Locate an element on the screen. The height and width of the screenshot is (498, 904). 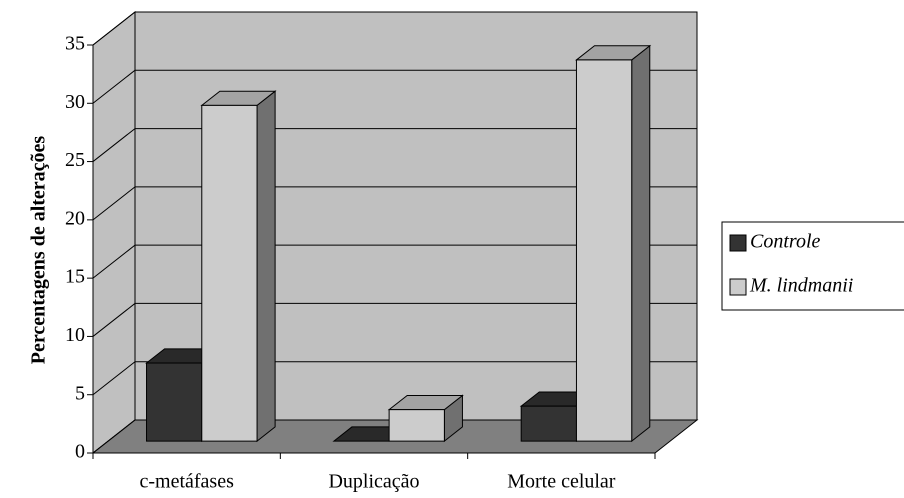
legend-label: M. lindmanii is located at coordinates (801, 286).